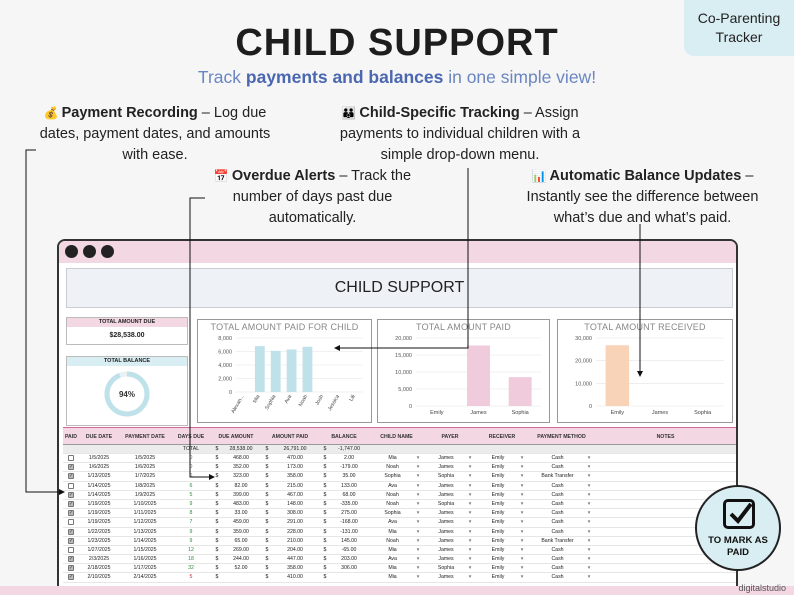 The width and height of the screenshot is (794, 595). Describe the element at coordinates (295, 577) in the screenshot. I see `amount-paid: 410.00` at that location.